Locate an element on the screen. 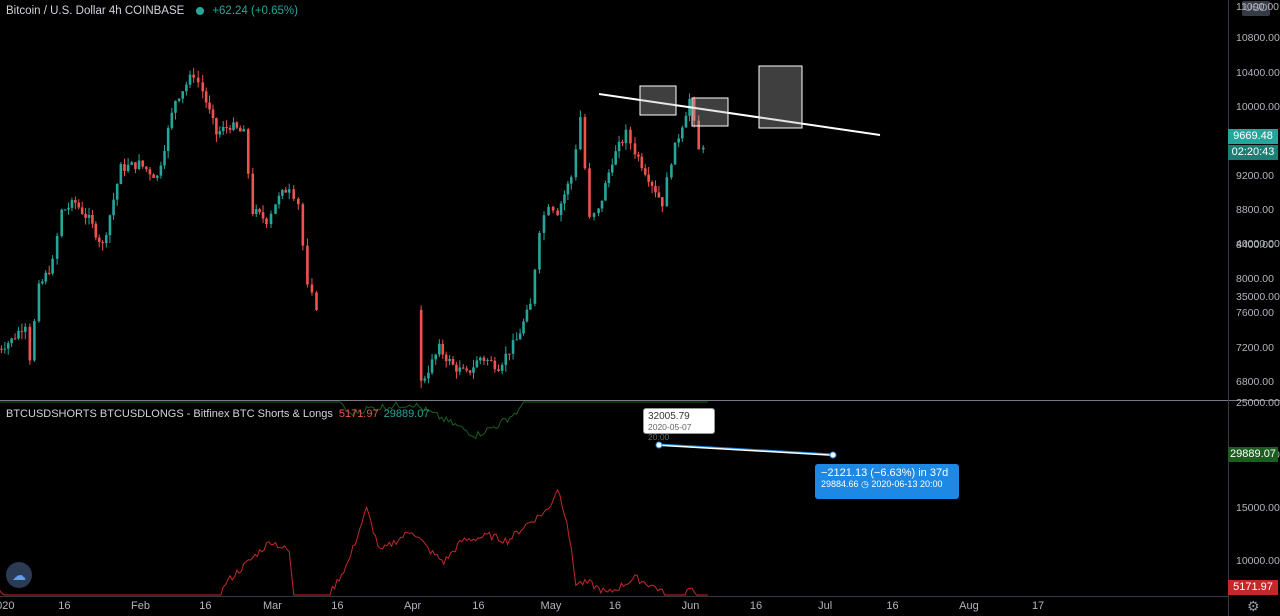  time-axis-label: Mar is located at coordinates (272, 606).